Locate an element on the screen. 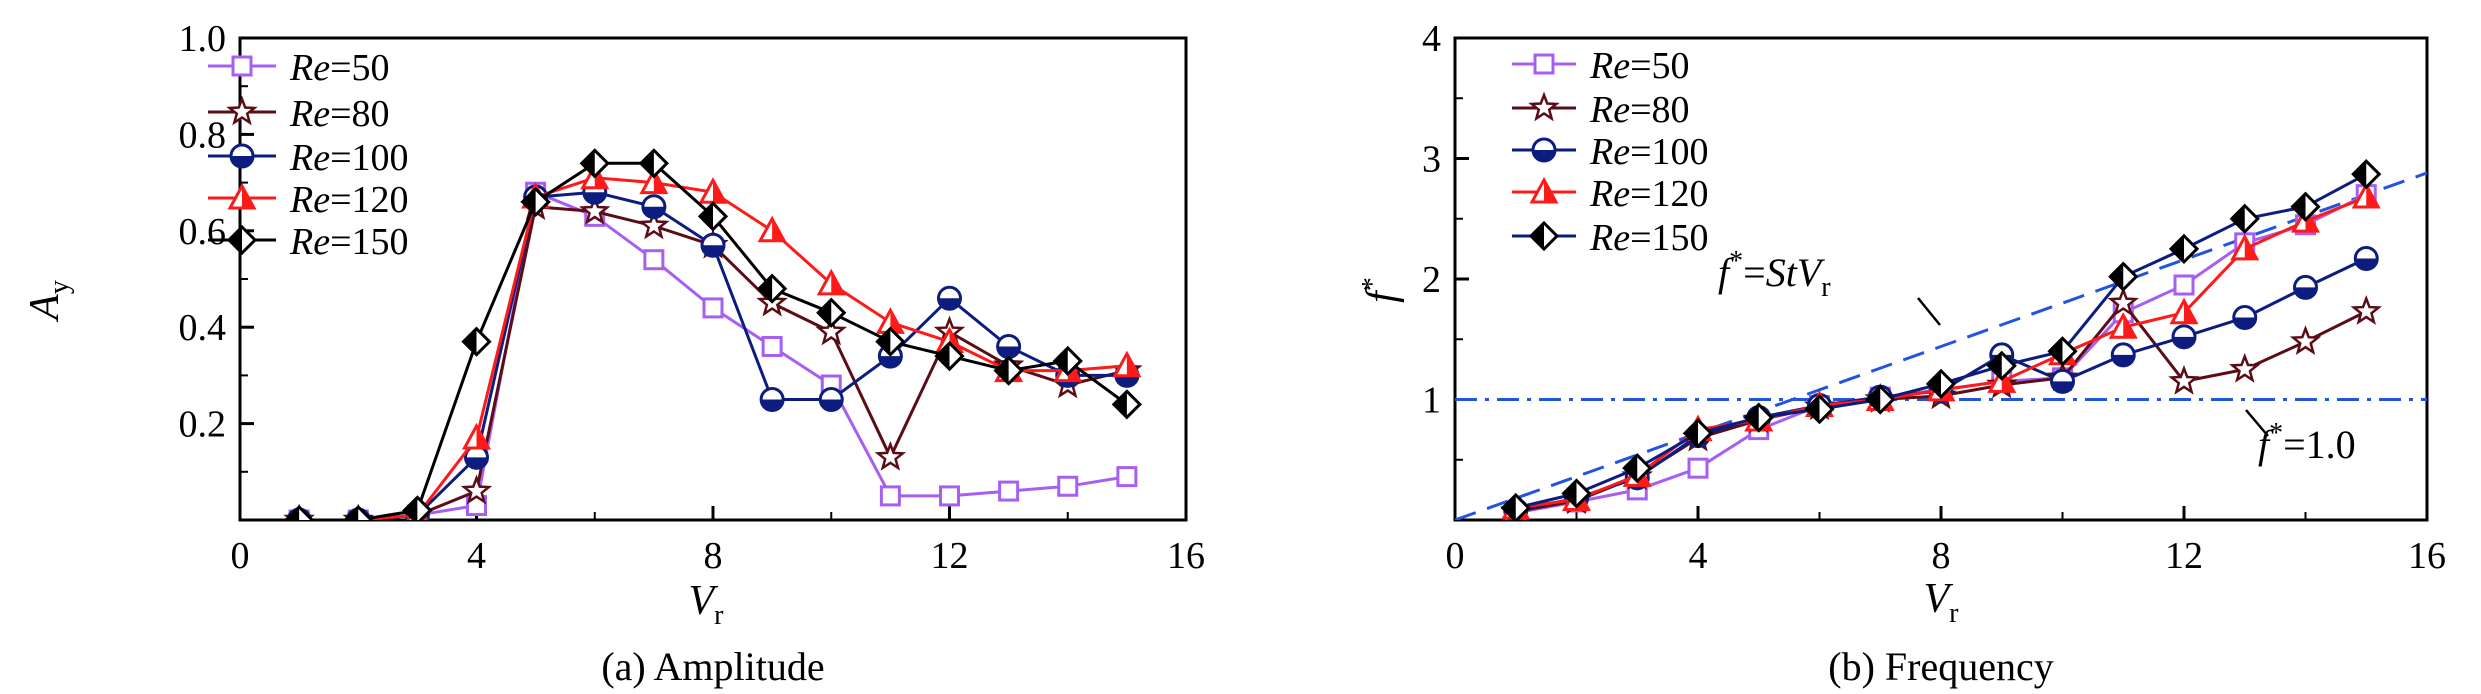 The height and width of the screenshot is (694, 2481). y-tick-label: 4 is located at coordinates (1431, 39).